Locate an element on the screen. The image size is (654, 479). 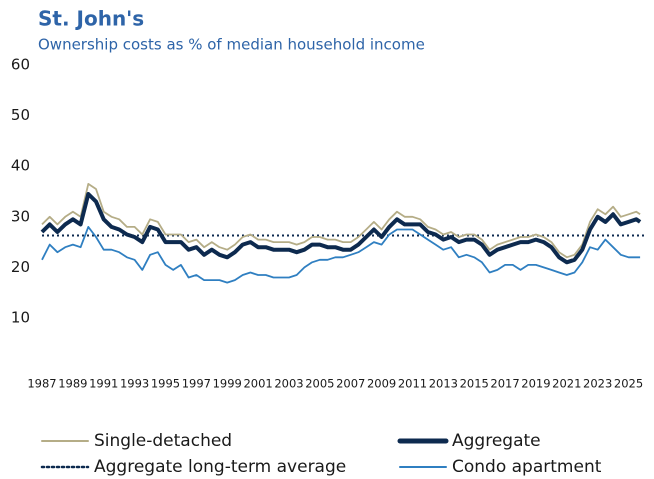
x-tick-label: 2003 is located at coordinates (288, 384).